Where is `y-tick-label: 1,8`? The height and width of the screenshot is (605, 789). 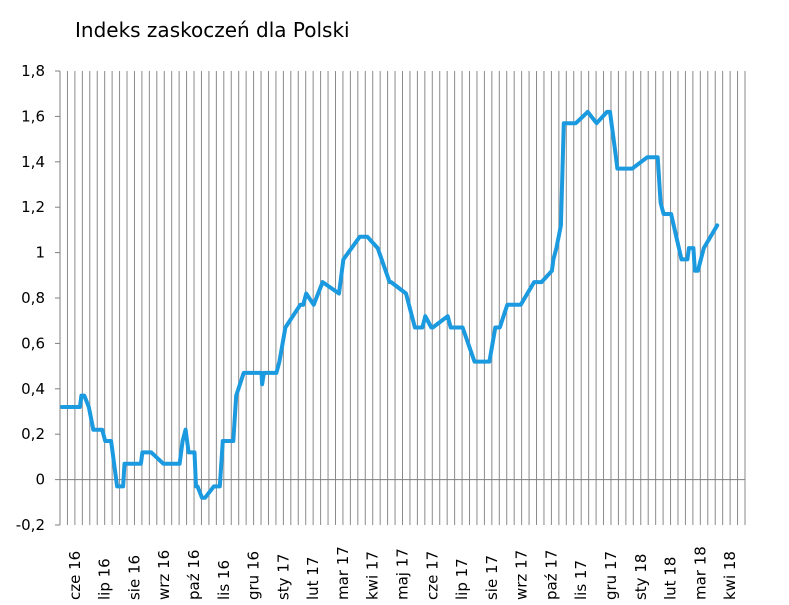 y-tick-label: 1,8 is located at coordinates (33, 71).